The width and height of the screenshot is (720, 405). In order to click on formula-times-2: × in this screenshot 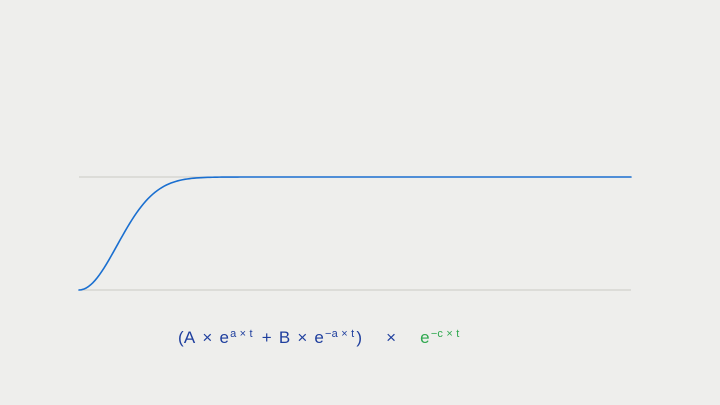, I will do `click(302, 337)`.